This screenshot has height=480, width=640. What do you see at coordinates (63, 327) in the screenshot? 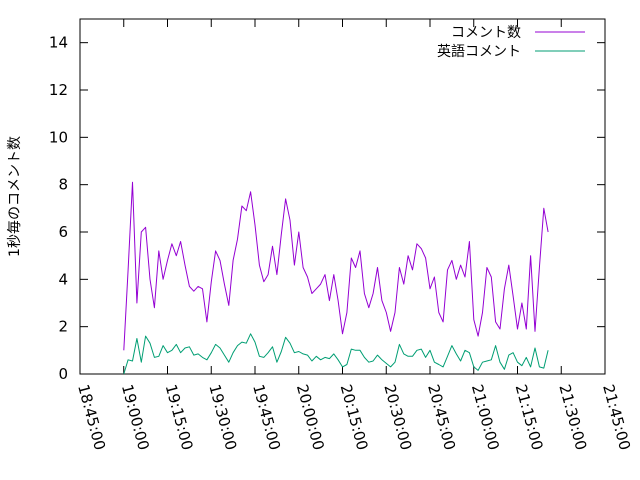
I see `y-tick-label: 2` at bounding box center [63, 327].